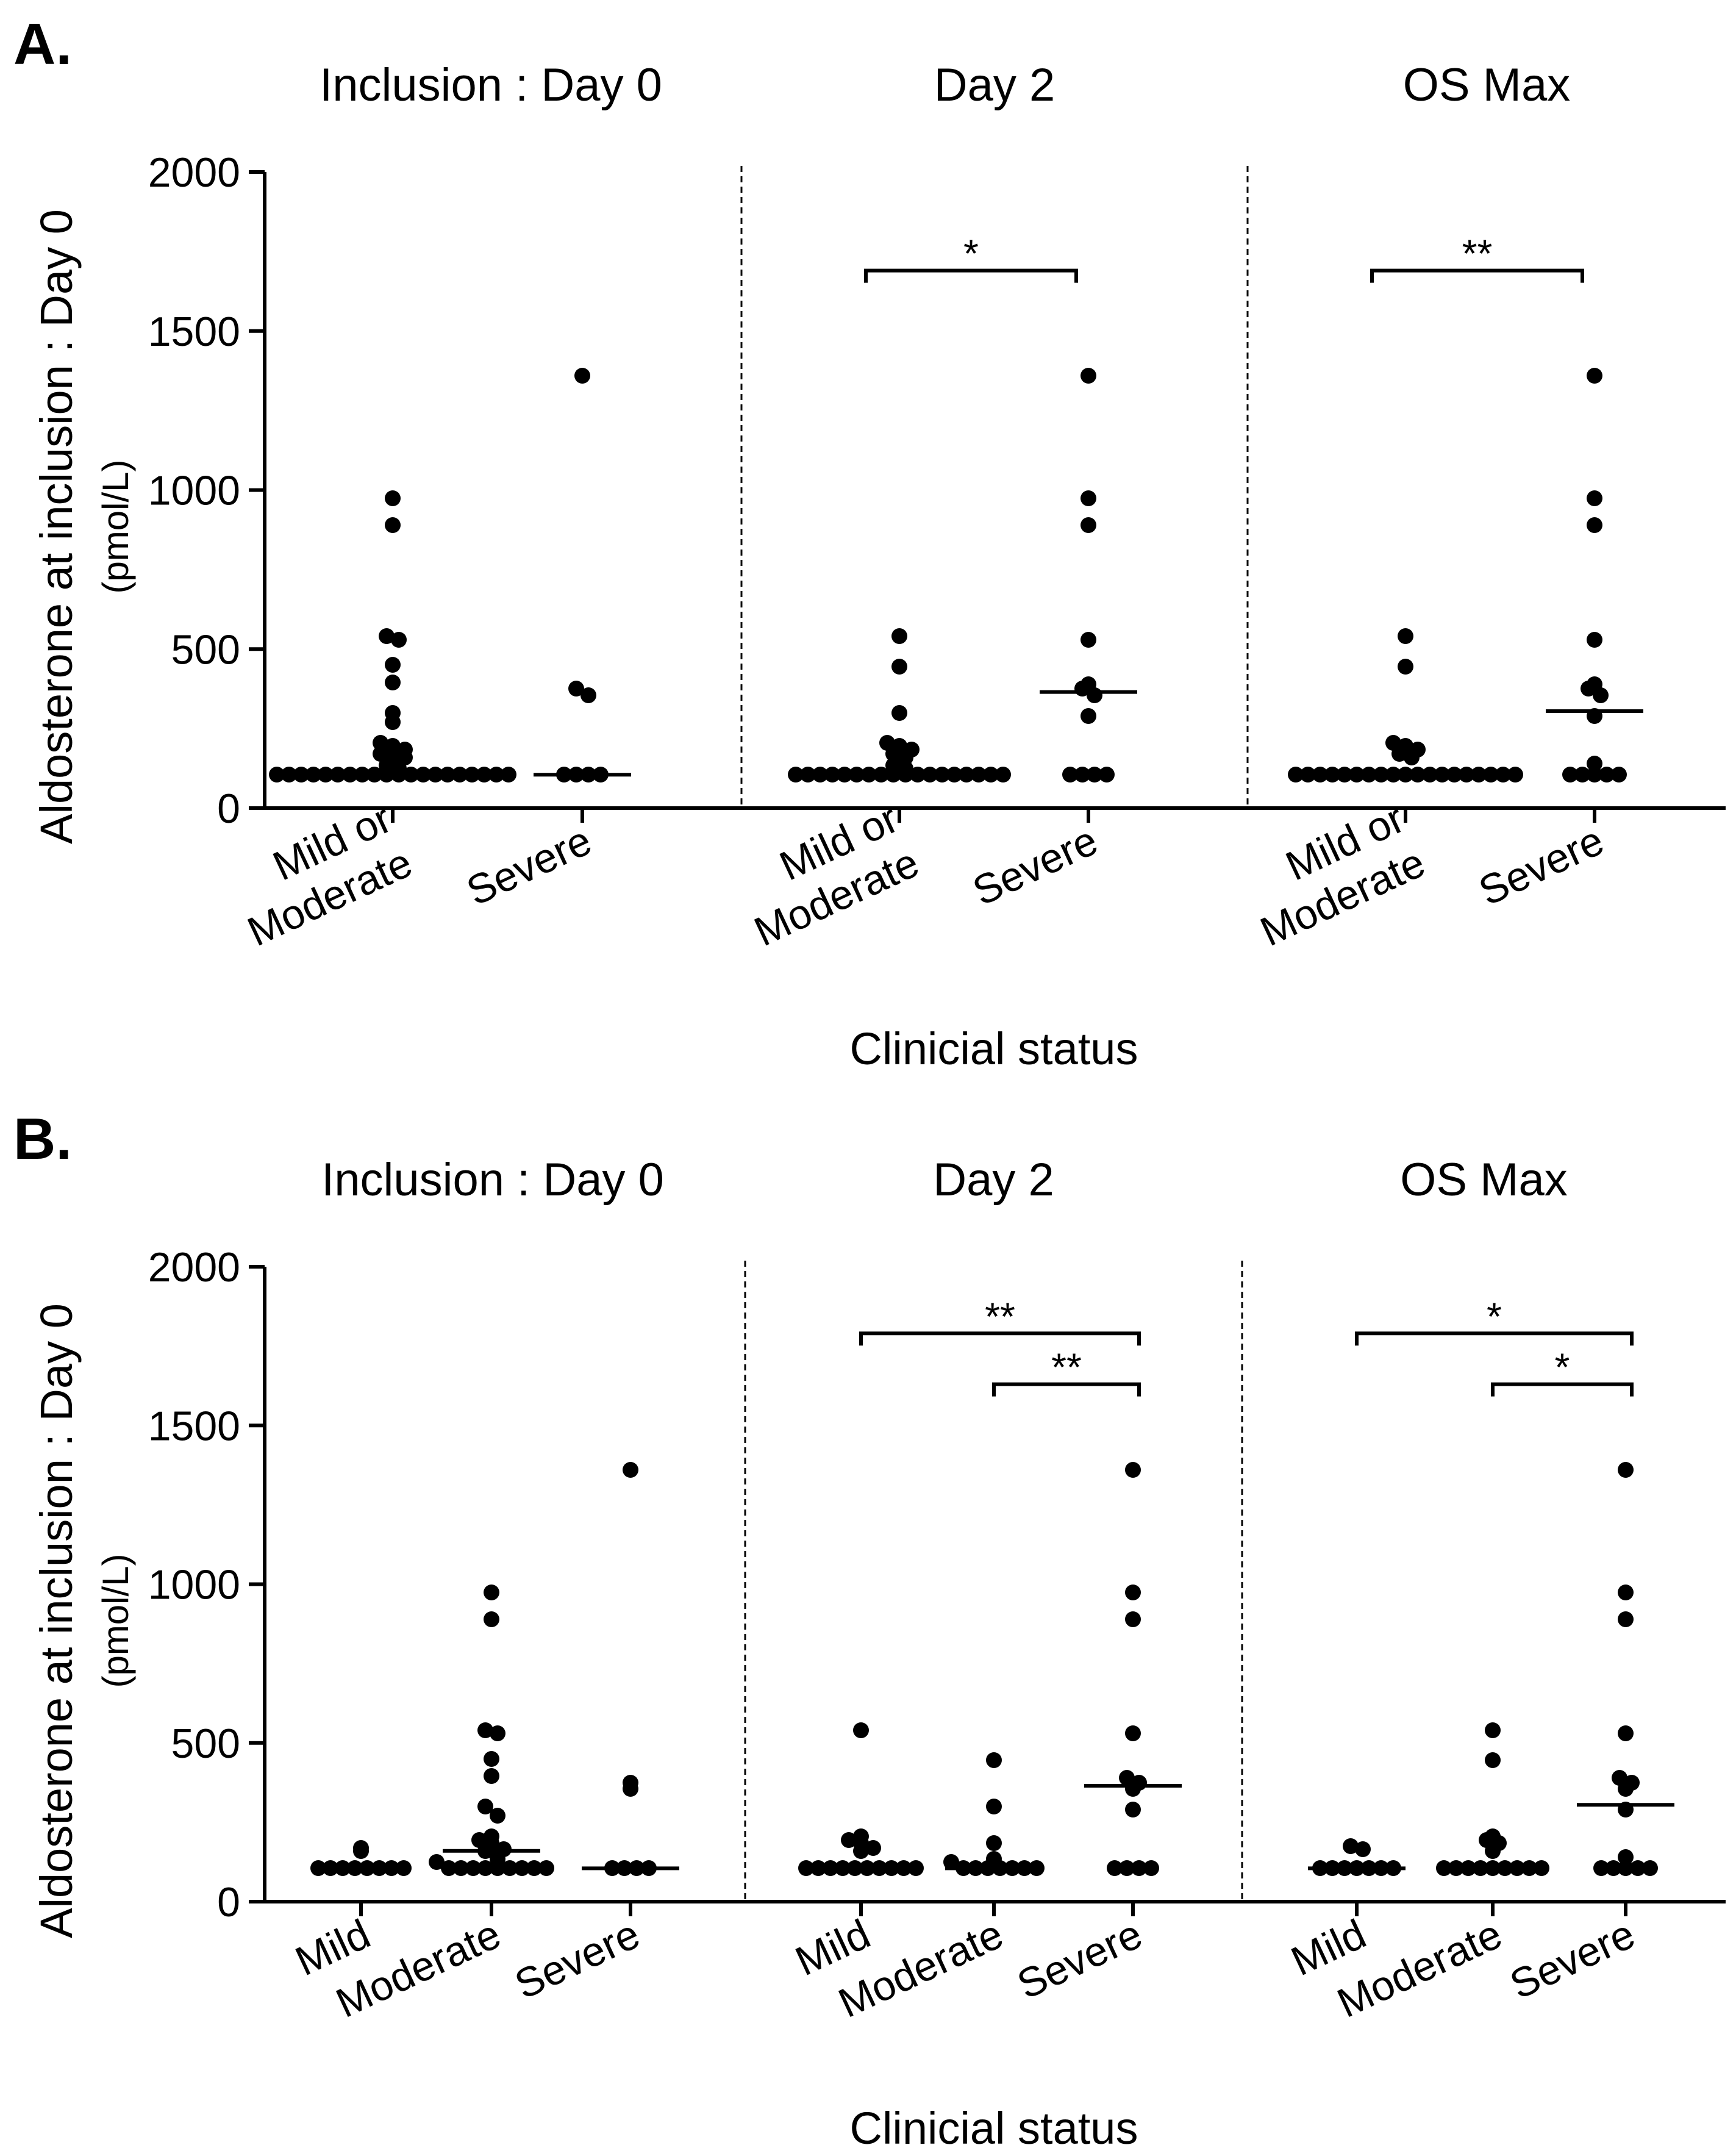 The width and height of the screenshot is (1736, 2145). Describe the element at coordinates (1000, 1316) in the screenshot. I see `significance-label: **` at that location.